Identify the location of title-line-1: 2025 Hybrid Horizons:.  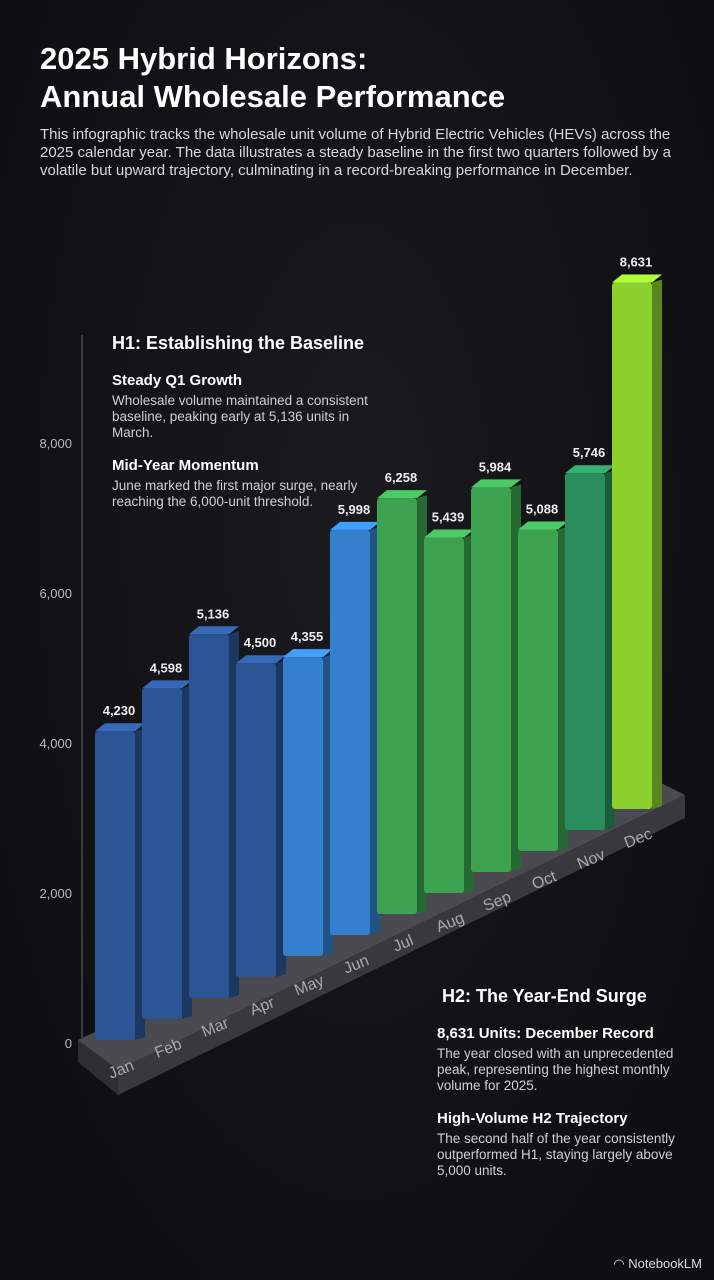
(204, 58).